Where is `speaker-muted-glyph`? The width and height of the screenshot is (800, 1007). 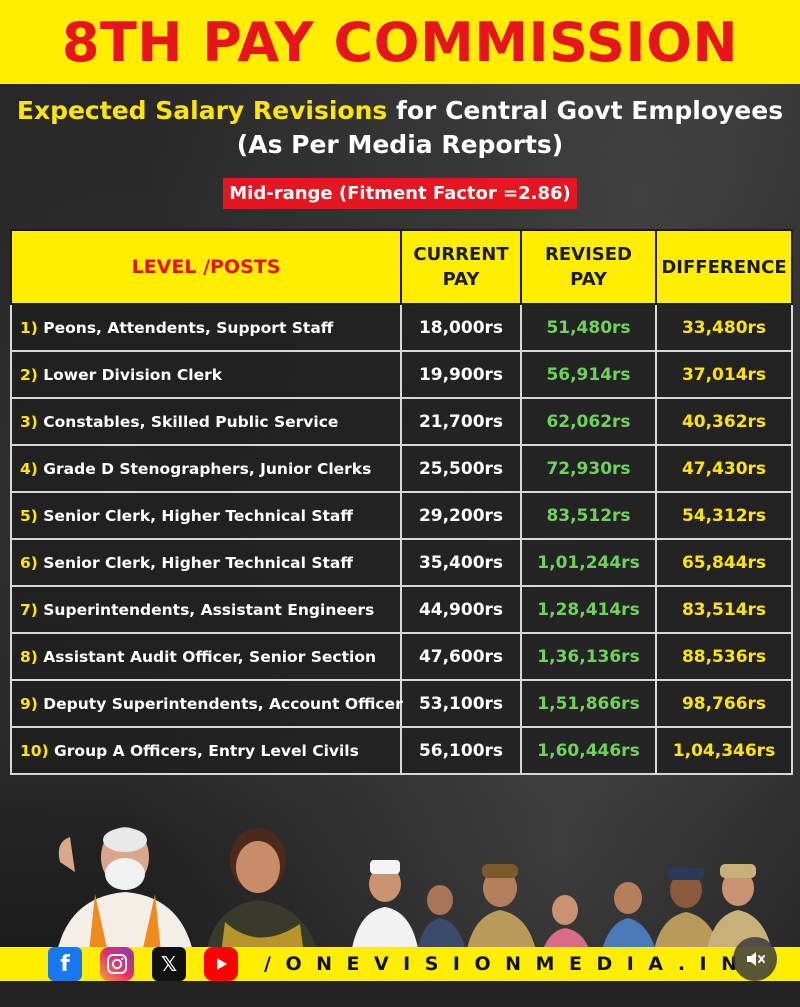
speaker-muted-glyph is located at coordinates (756, 959).